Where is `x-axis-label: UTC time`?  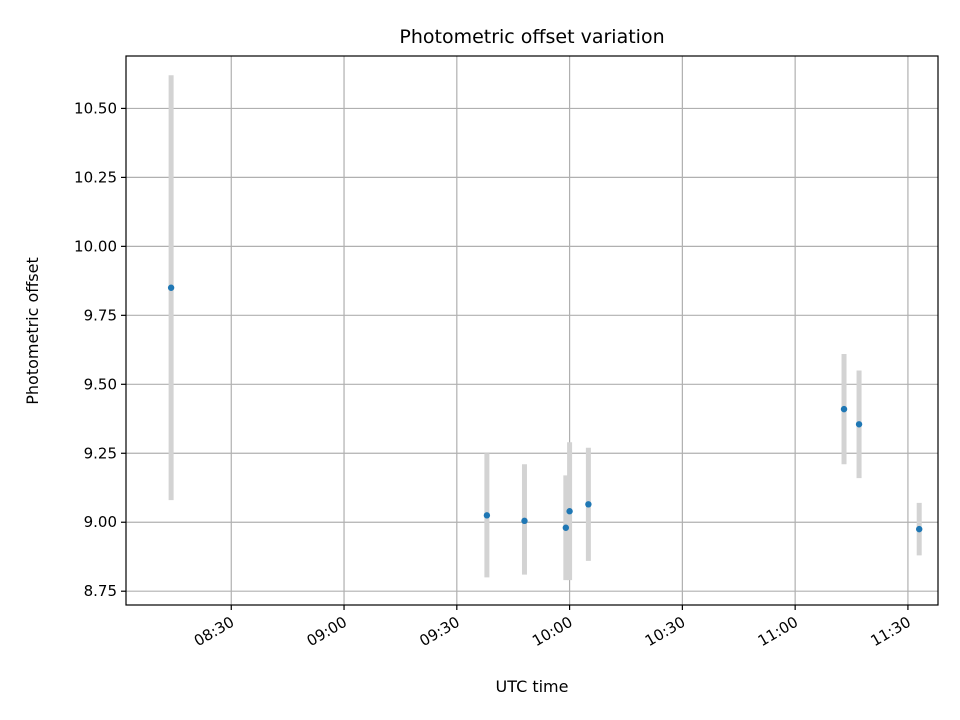
x-axis-label: UTC time is located at coordinates (532, 686).